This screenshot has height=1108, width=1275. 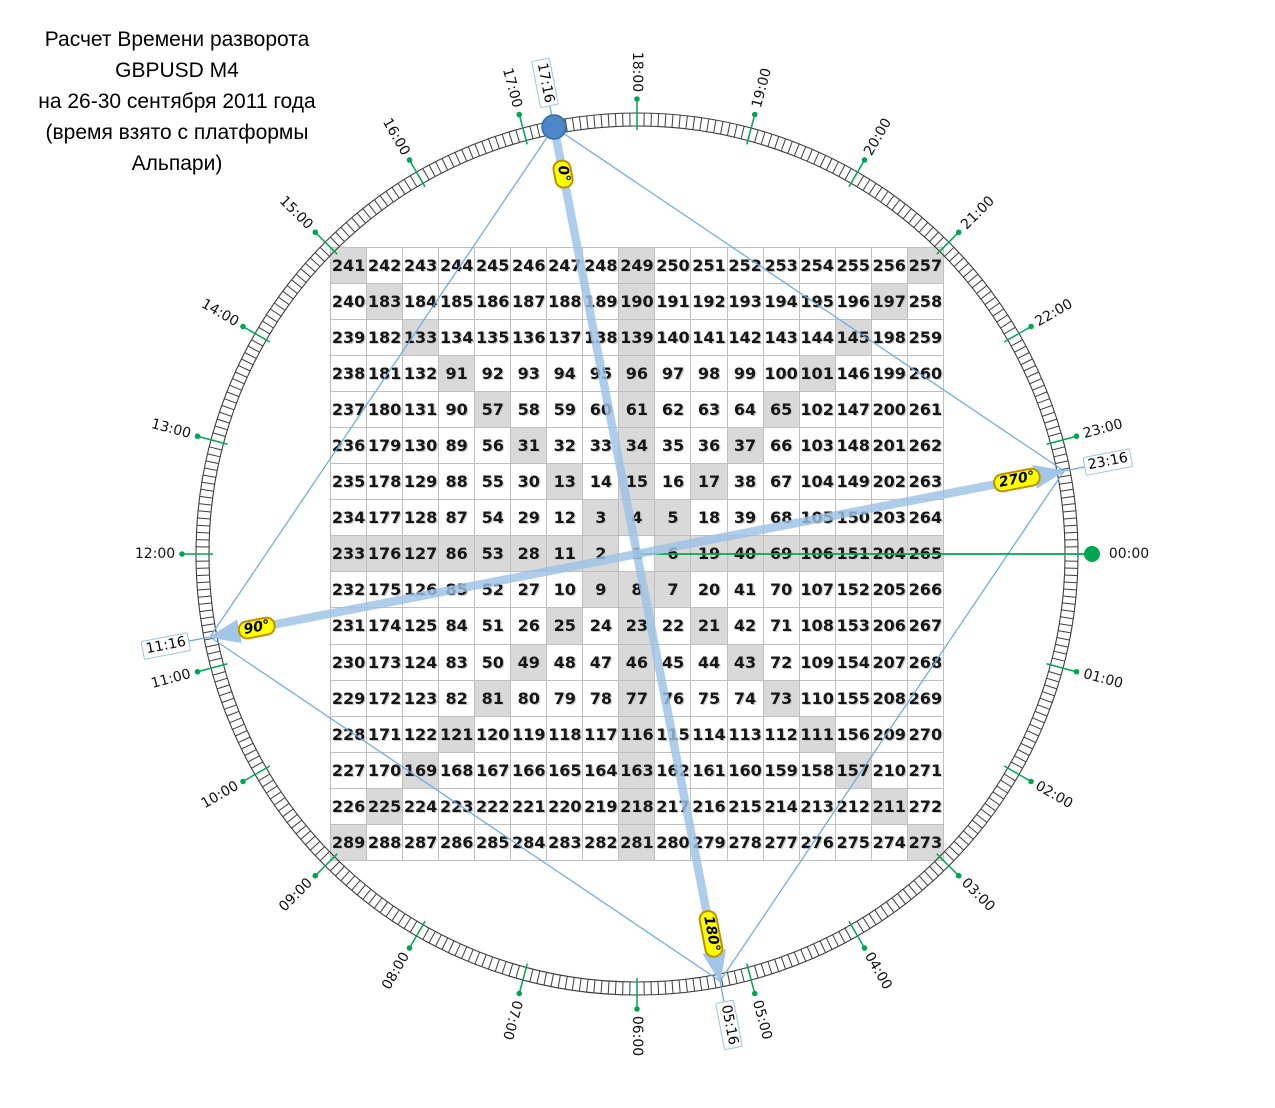 I want to click on grid-cell: 189, so click(x=601, y=302).